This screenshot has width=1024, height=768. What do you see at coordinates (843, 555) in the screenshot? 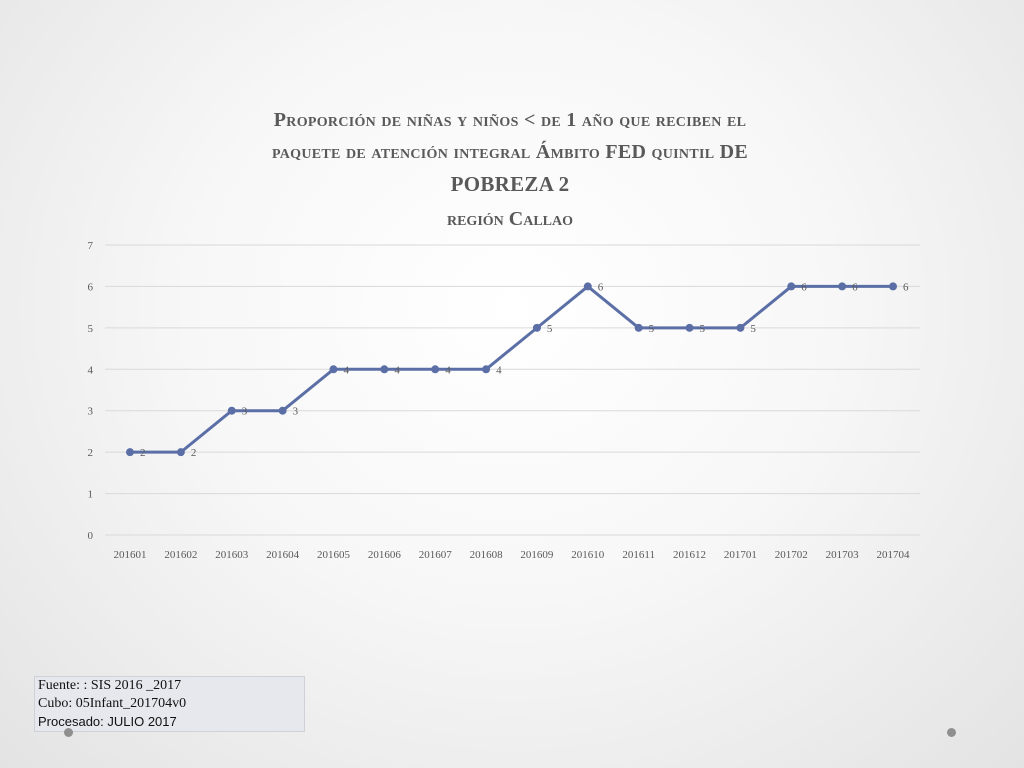
I see `x-tick-label: 201703` at bounding box center [843, 555].